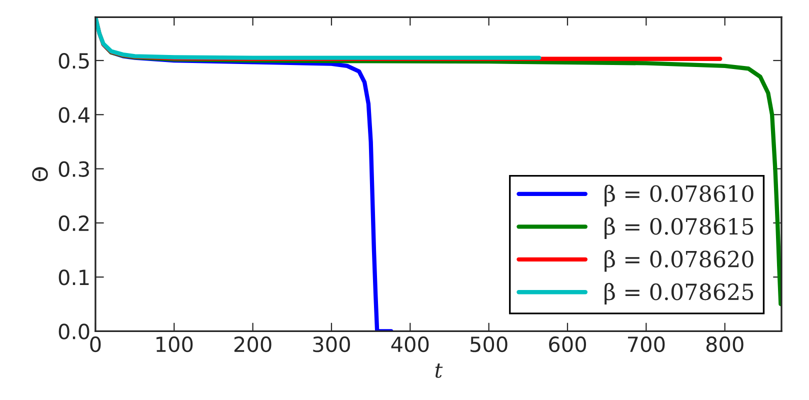 The height and width of the screenshot is (400, 809). I want to click on y-tick-label: 0.4, so click(74, 115).